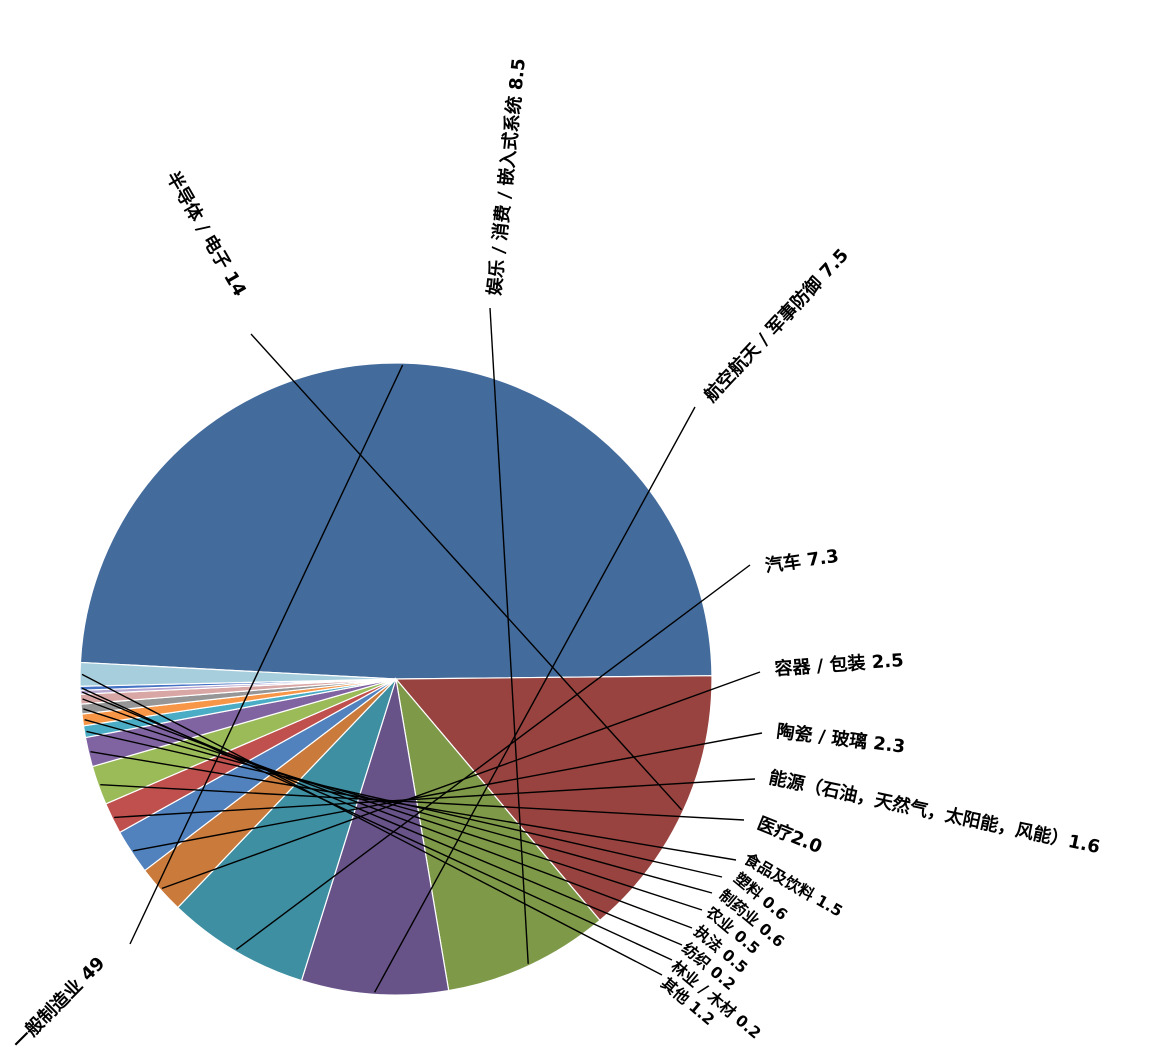 This screenshot has height=1062, width=1157. I want to click on slice-label-2: 娱乐 / 消费 / 嵌入式系统 8.5, so click(506, 176).